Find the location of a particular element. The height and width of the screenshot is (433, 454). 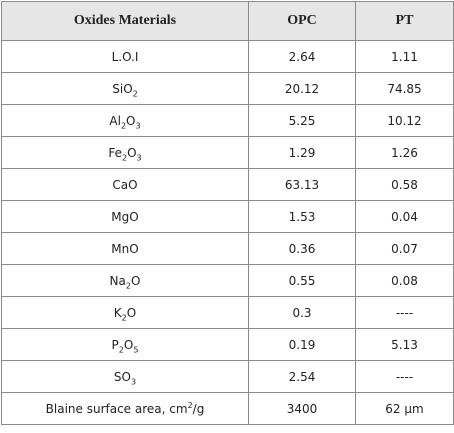

material-cell: Blaine surface area, cm2/g is located at coordinates (125, 408).